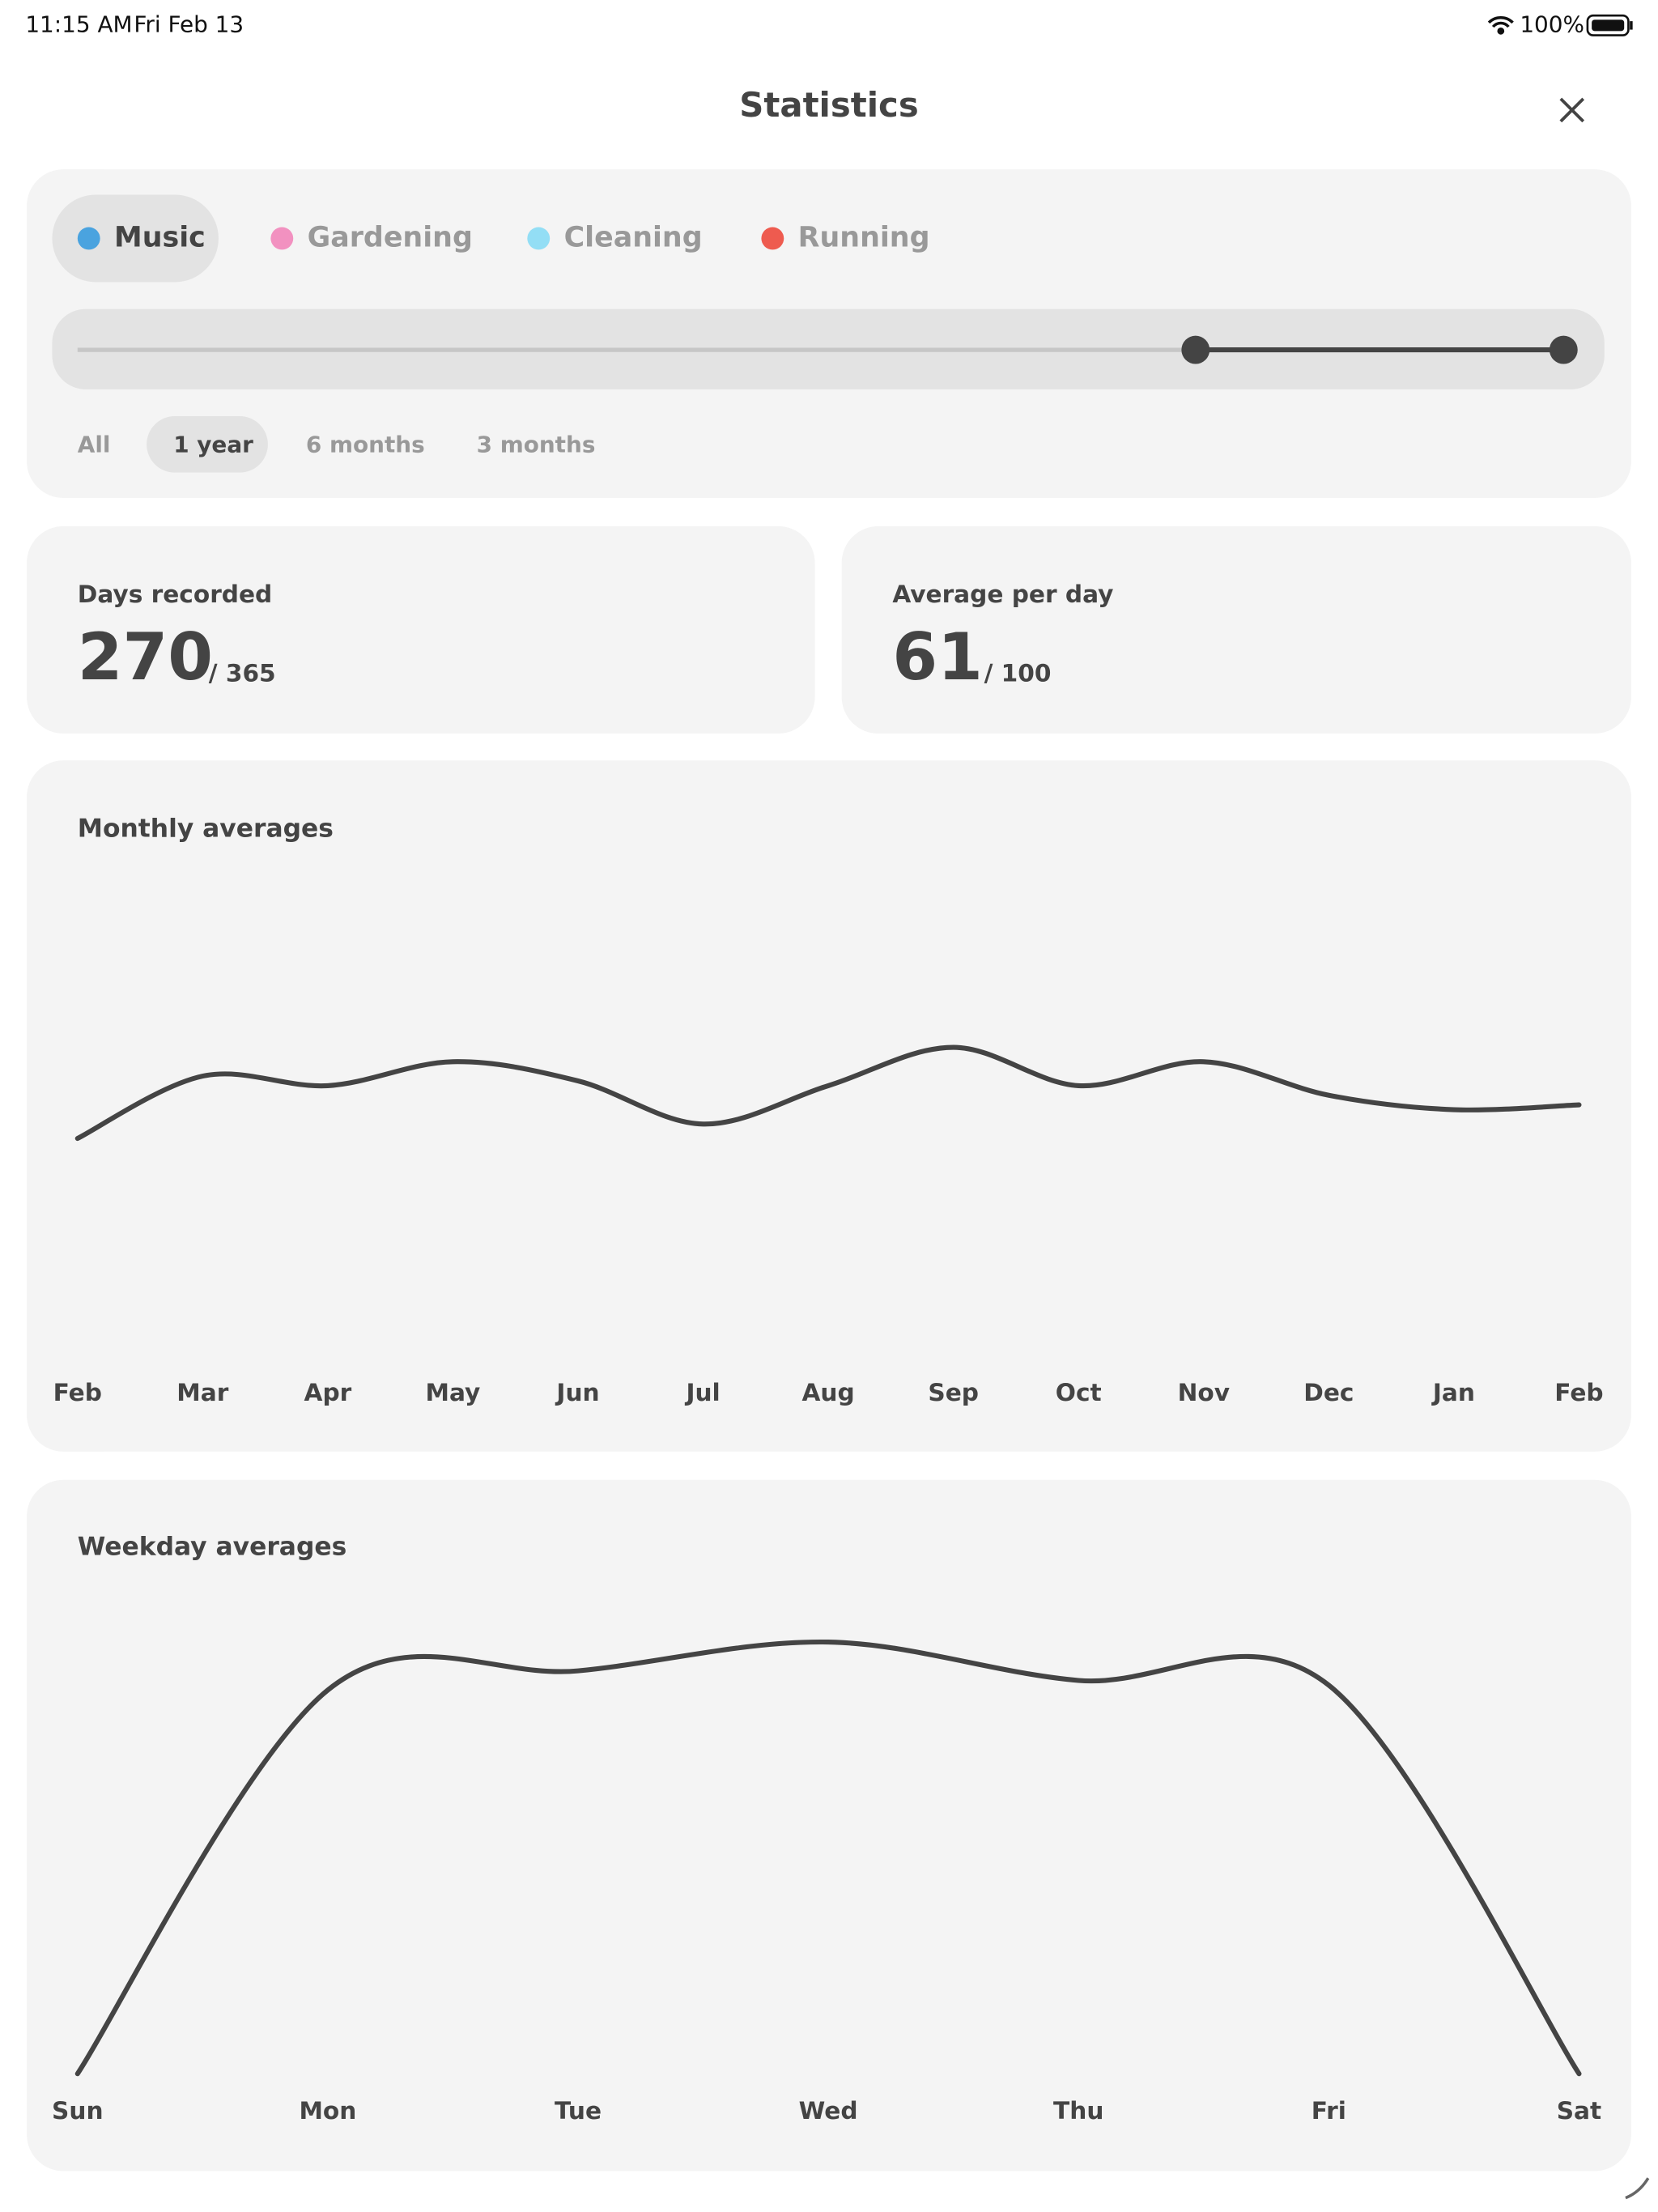 Image resolution: width=1658 pixels, height=2212 pixels. Describe the element at coordinates (1002, 594) in the screenshot. I see `stat-label: Average per day` at that location.